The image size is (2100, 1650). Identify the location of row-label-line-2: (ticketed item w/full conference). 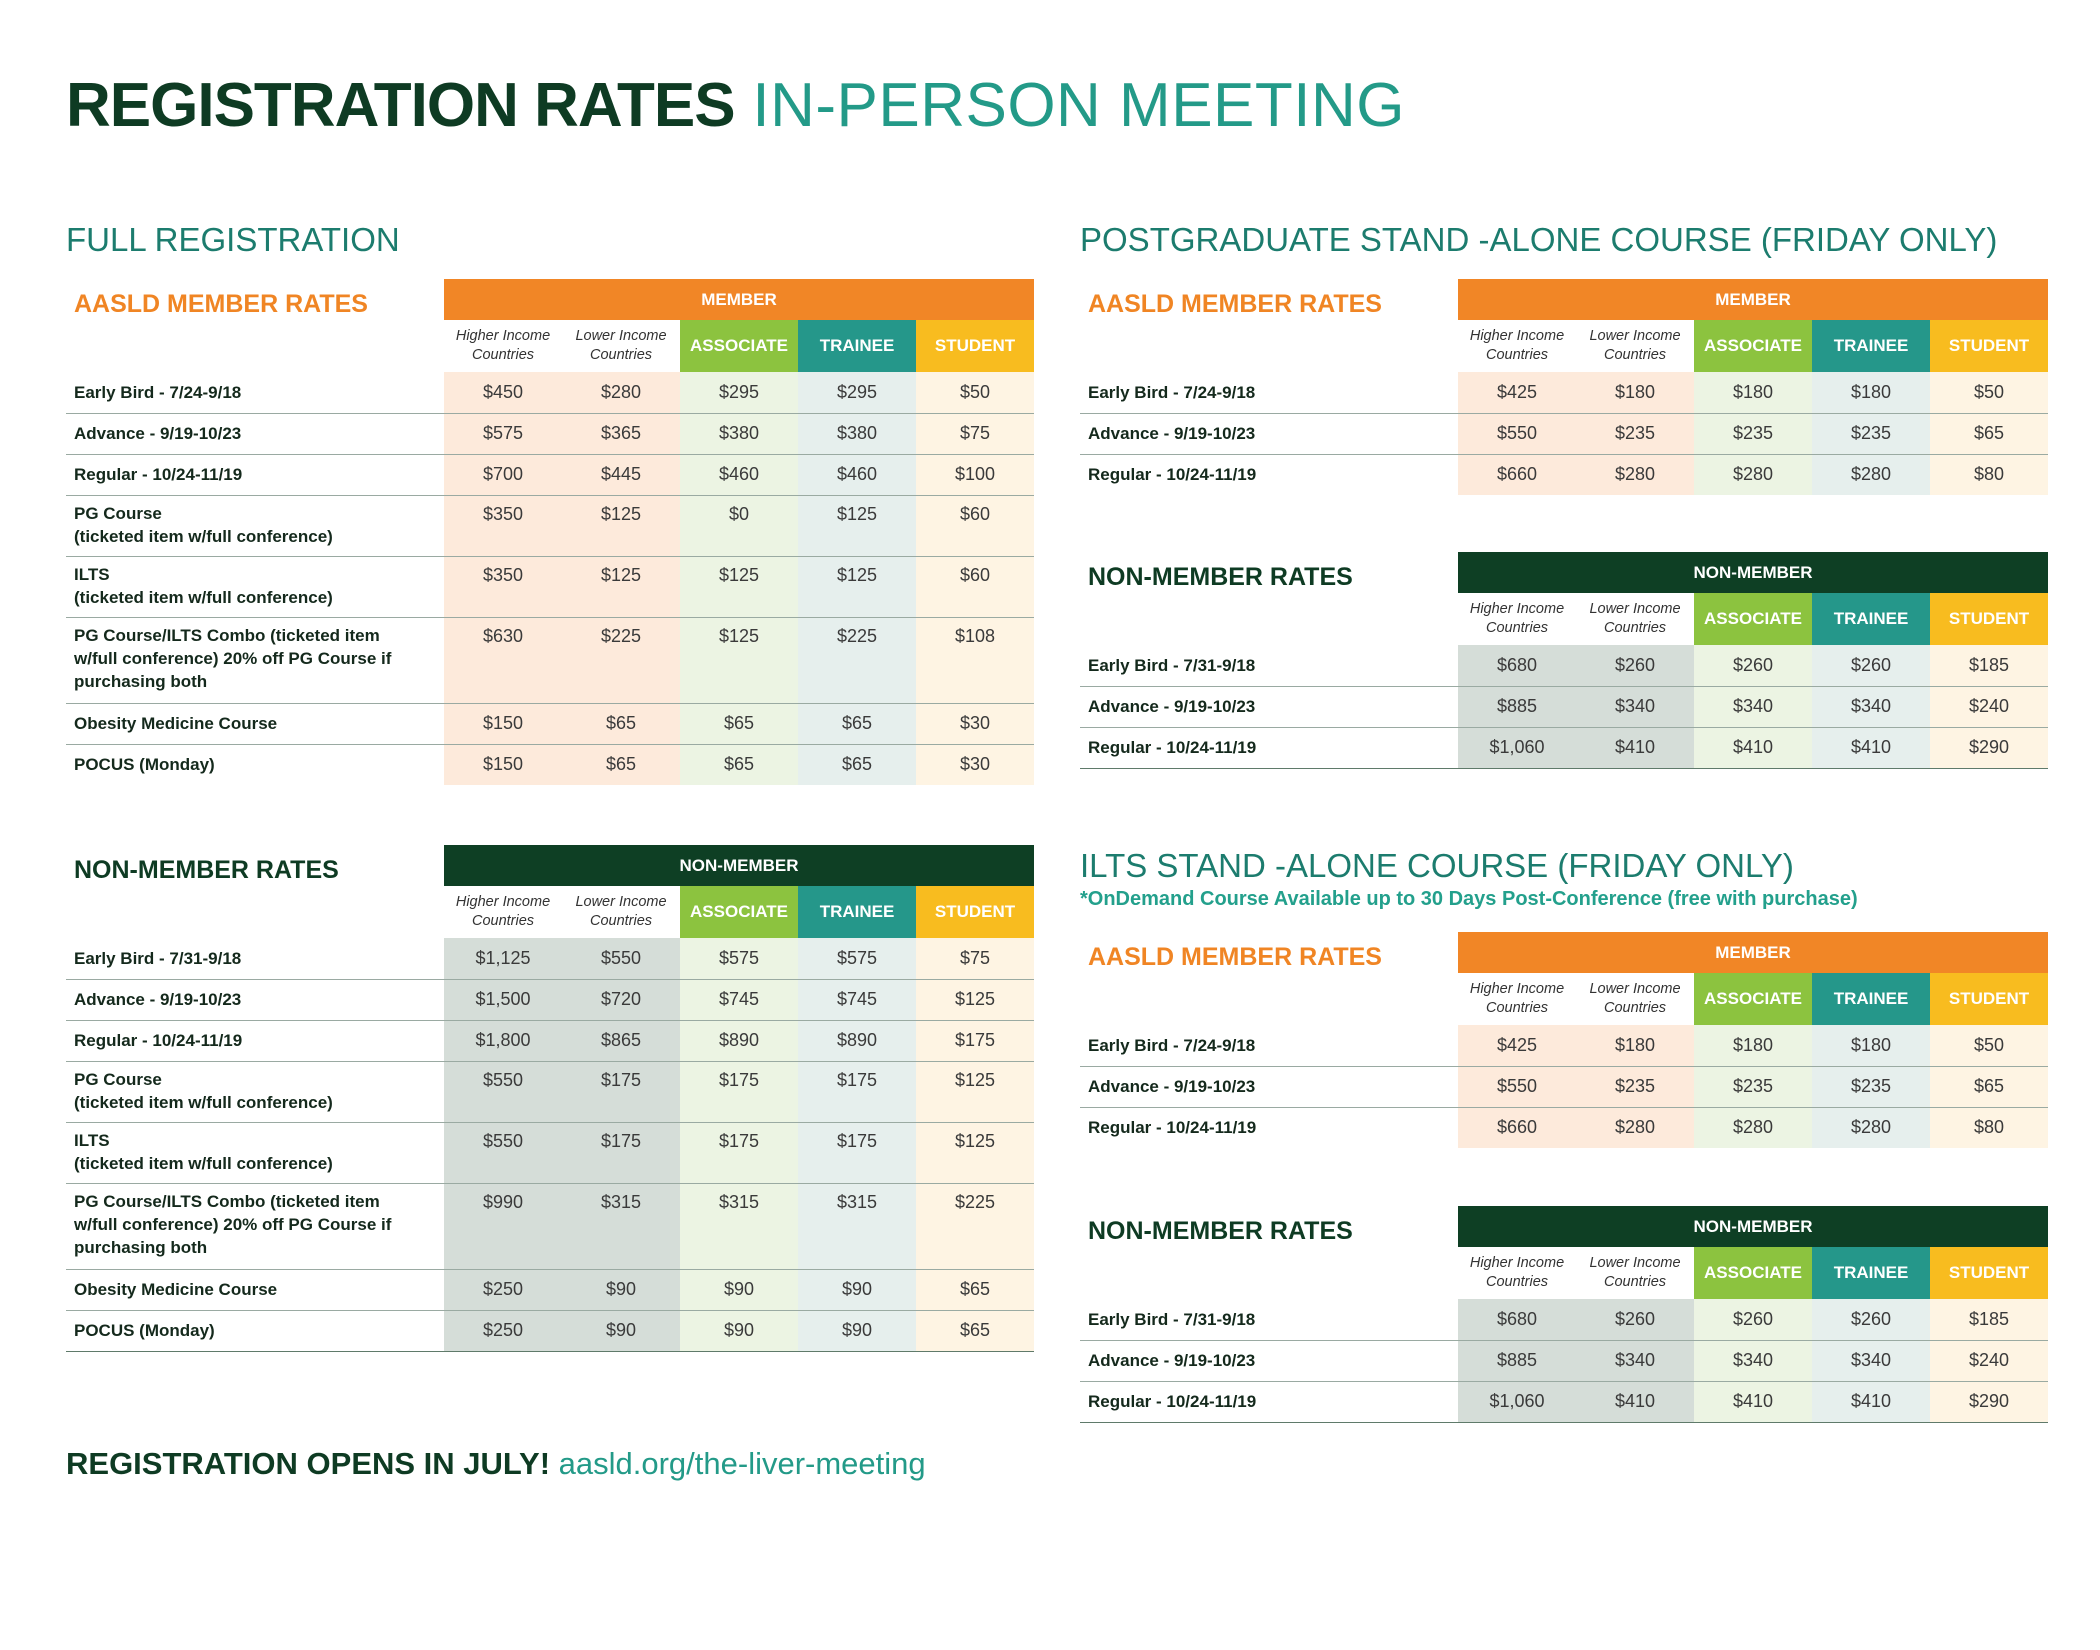
(203, 1102).